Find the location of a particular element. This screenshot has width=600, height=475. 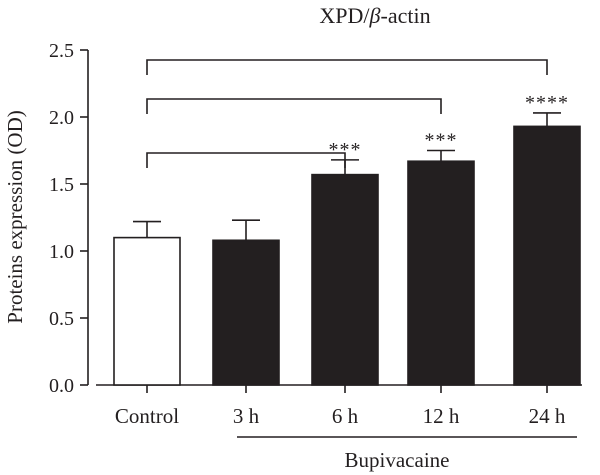

y-tick-label: 0.5 is located at coordinates (61, 319).